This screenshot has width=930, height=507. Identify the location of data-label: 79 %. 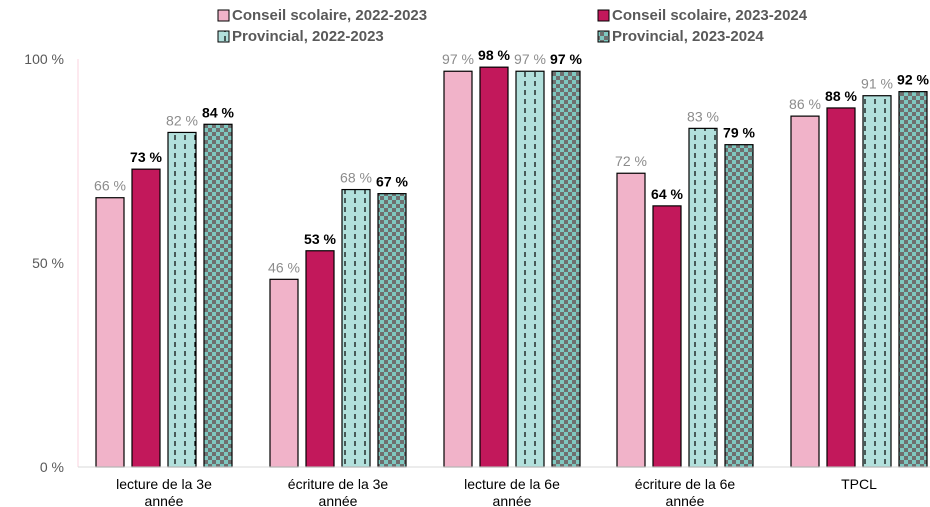
(739, 133).